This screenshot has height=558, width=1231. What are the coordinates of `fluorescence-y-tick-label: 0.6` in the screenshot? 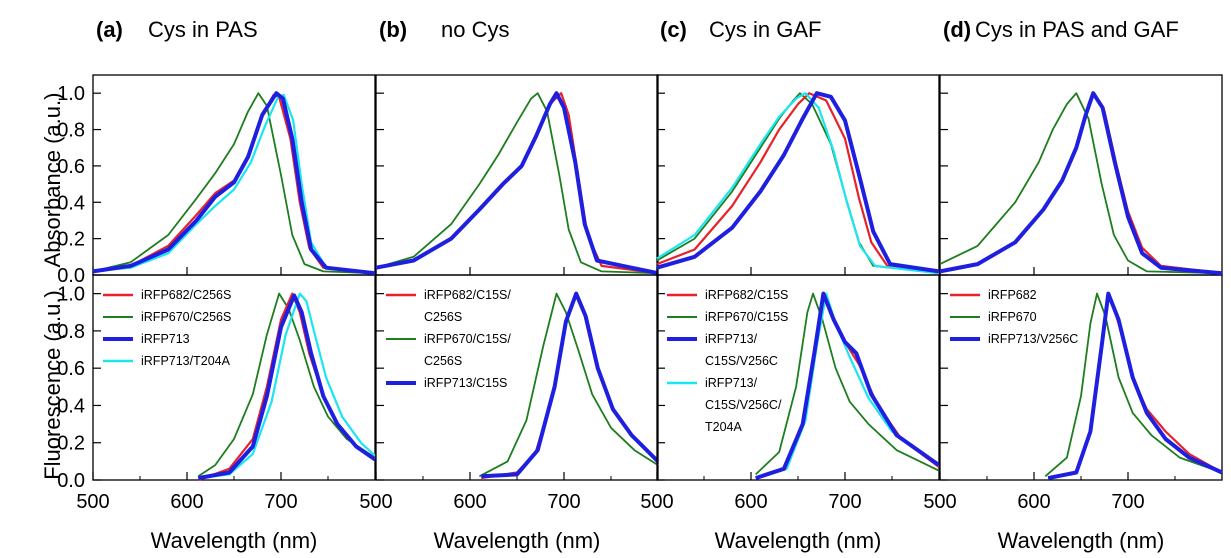 It's located at (71, 369).